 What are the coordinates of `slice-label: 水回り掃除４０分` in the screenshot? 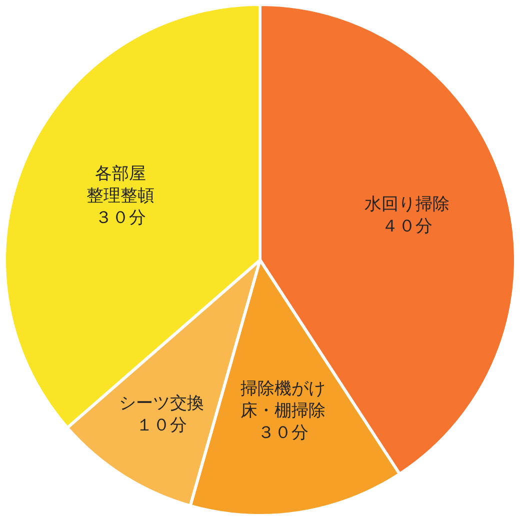 It's located at (407, 215).